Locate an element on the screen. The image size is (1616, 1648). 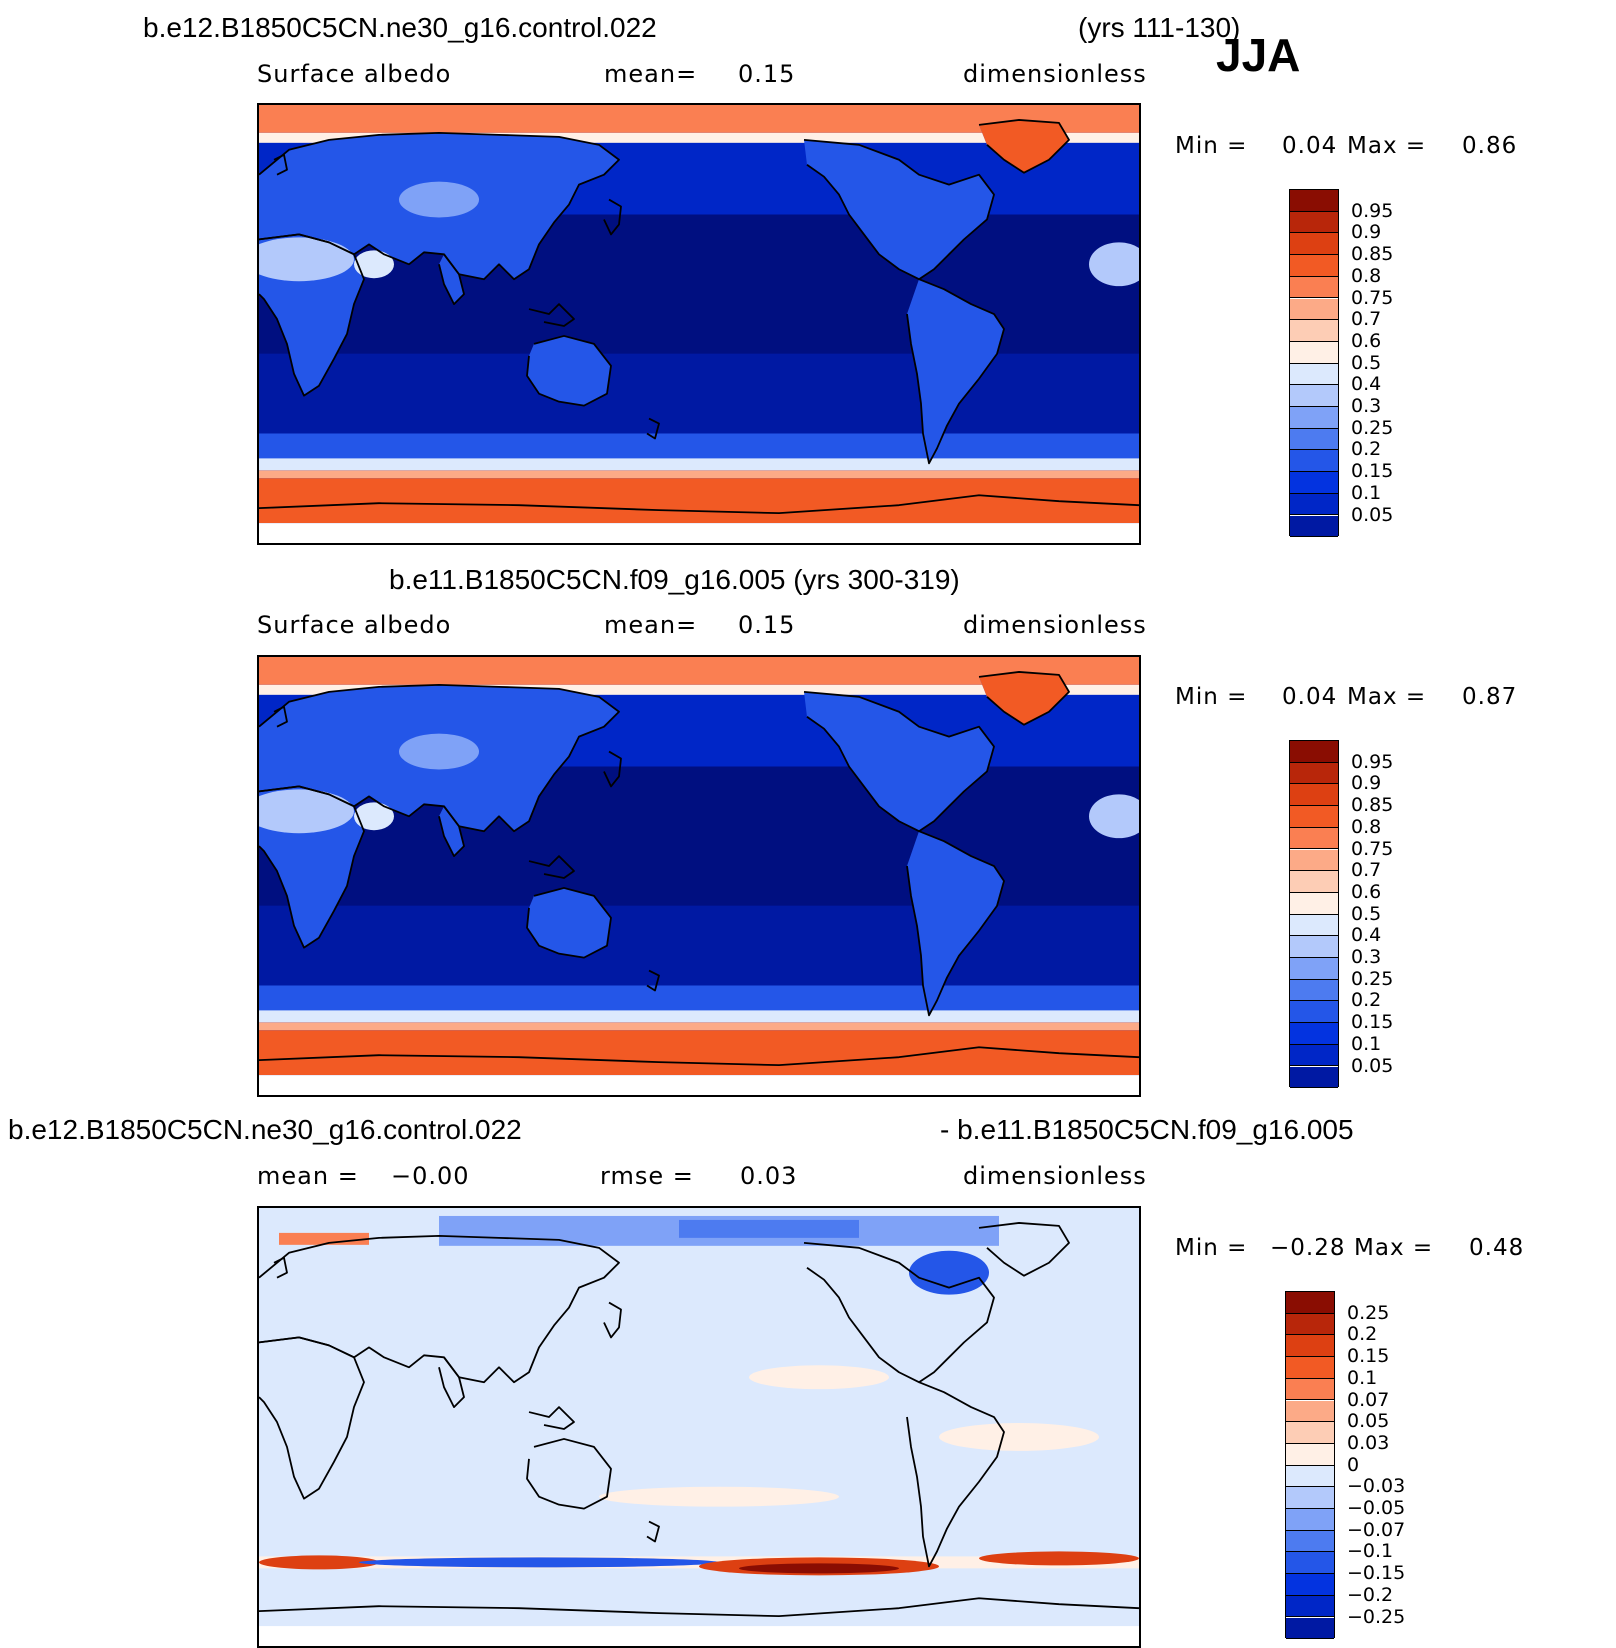
panel3-map-svg is located at coordinates (699, 1427).